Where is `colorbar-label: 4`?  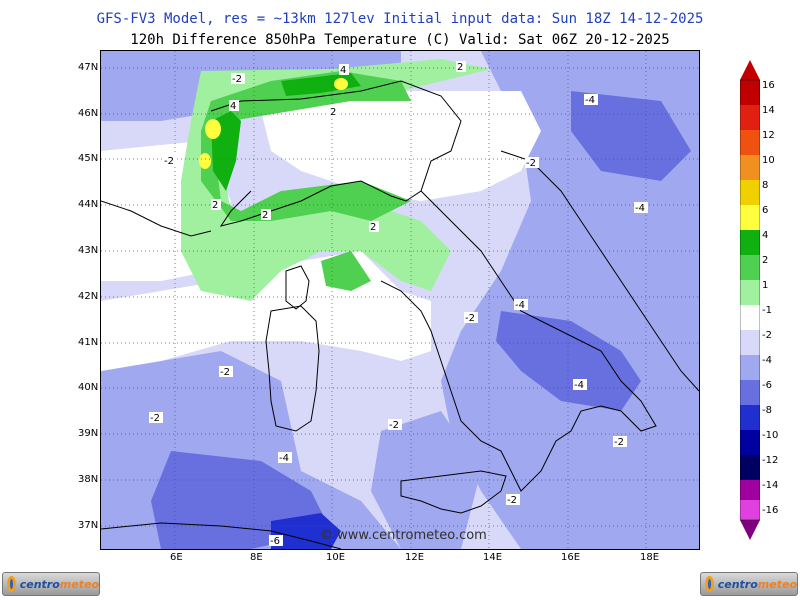 colorbar-label: 4 is located at coordinates (765, 235).